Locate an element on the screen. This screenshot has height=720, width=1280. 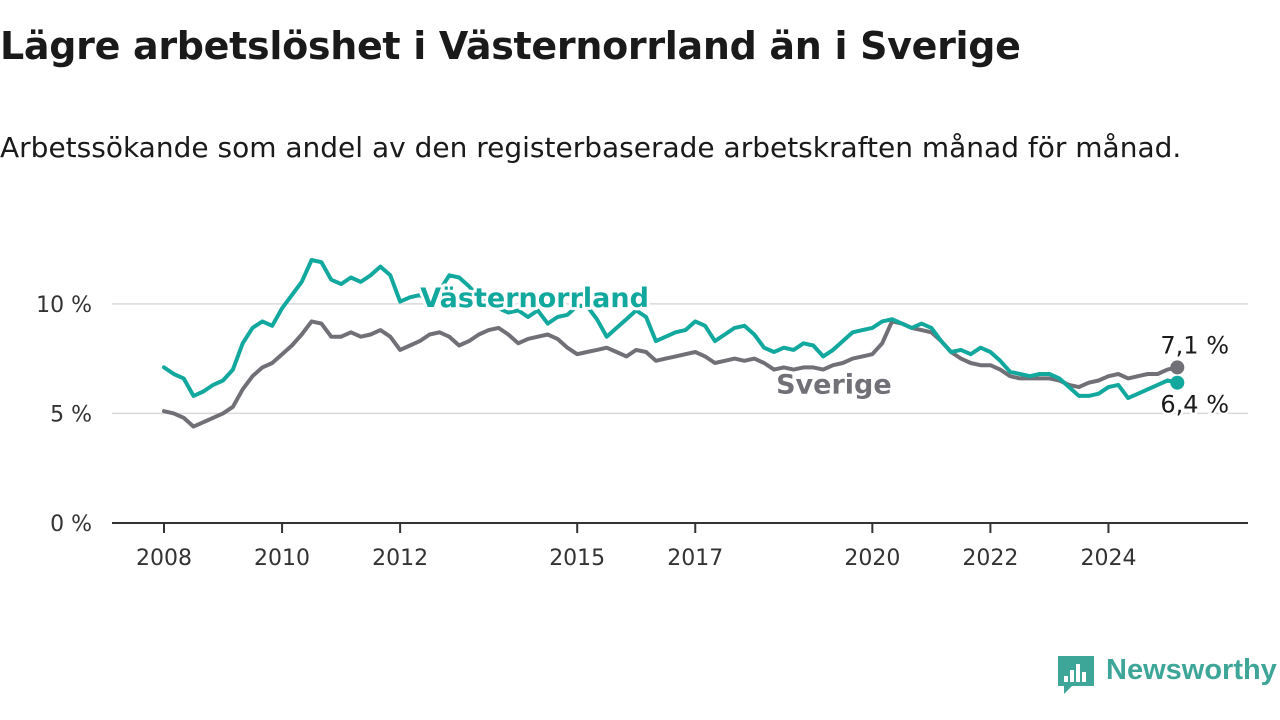
end-point-vasternorrland is located at coordinates (1177, 382).